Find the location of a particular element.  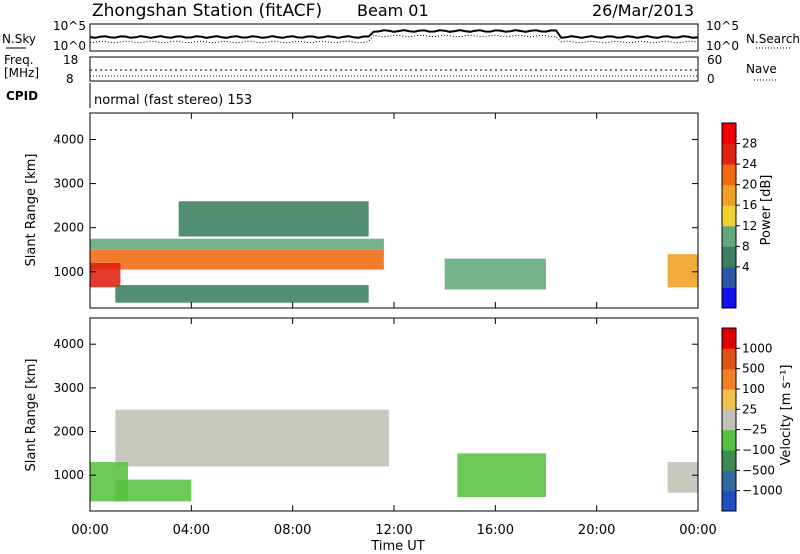

power-colorbar-label: Power [dB] is located at coordinates (766, 210).